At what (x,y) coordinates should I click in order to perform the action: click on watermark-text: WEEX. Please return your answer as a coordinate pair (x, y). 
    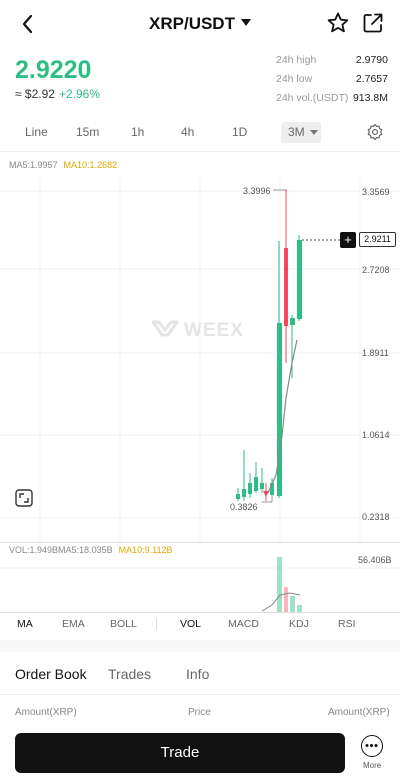
    Looking at the image, I should click on (214, 330).